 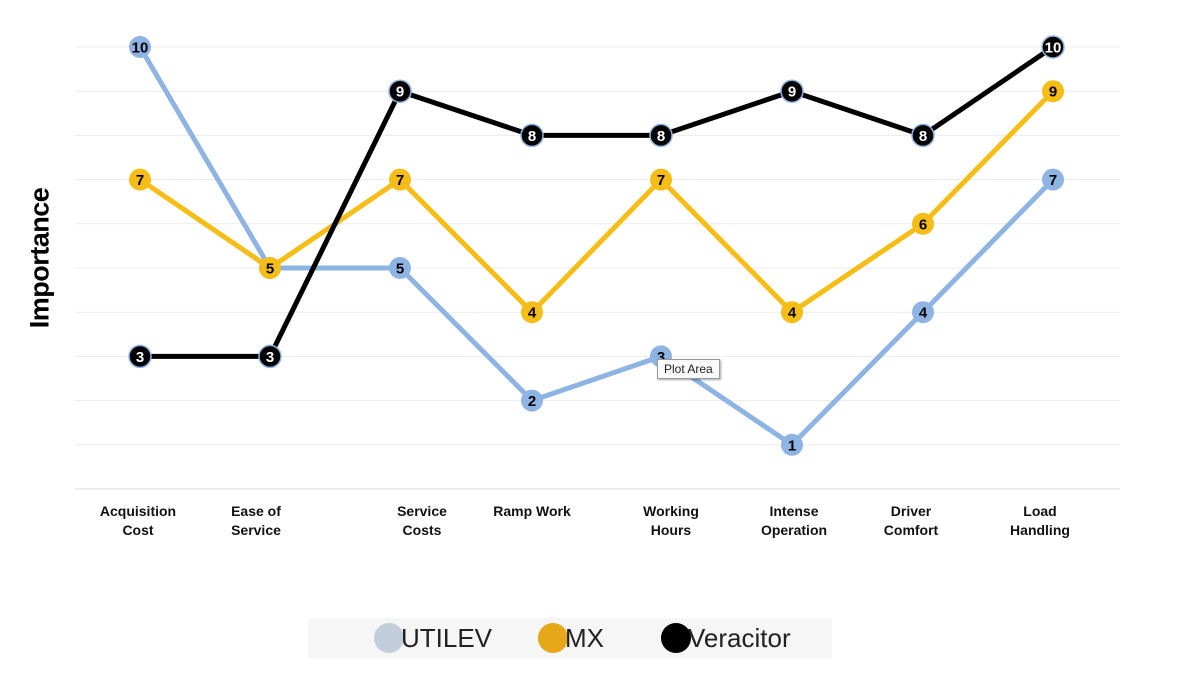 I want to click on x-tick-label: Ease of Service, so click(x=256, y=520).